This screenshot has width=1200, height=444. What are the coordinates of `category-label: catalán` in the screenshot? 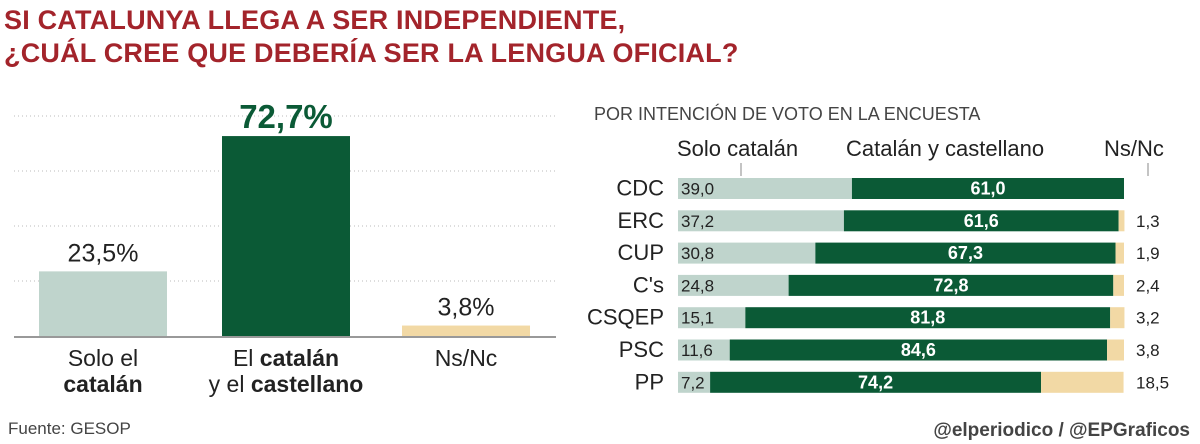 It's located at (102, 384).